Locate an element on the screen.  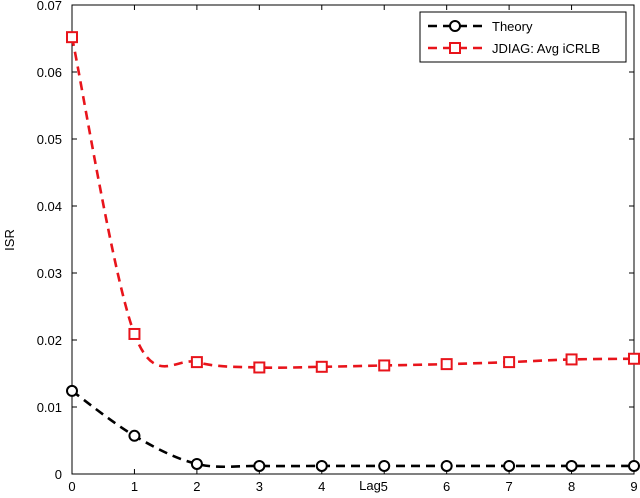
y-tick-label: 0.03 is located at coordinates (49, 273).